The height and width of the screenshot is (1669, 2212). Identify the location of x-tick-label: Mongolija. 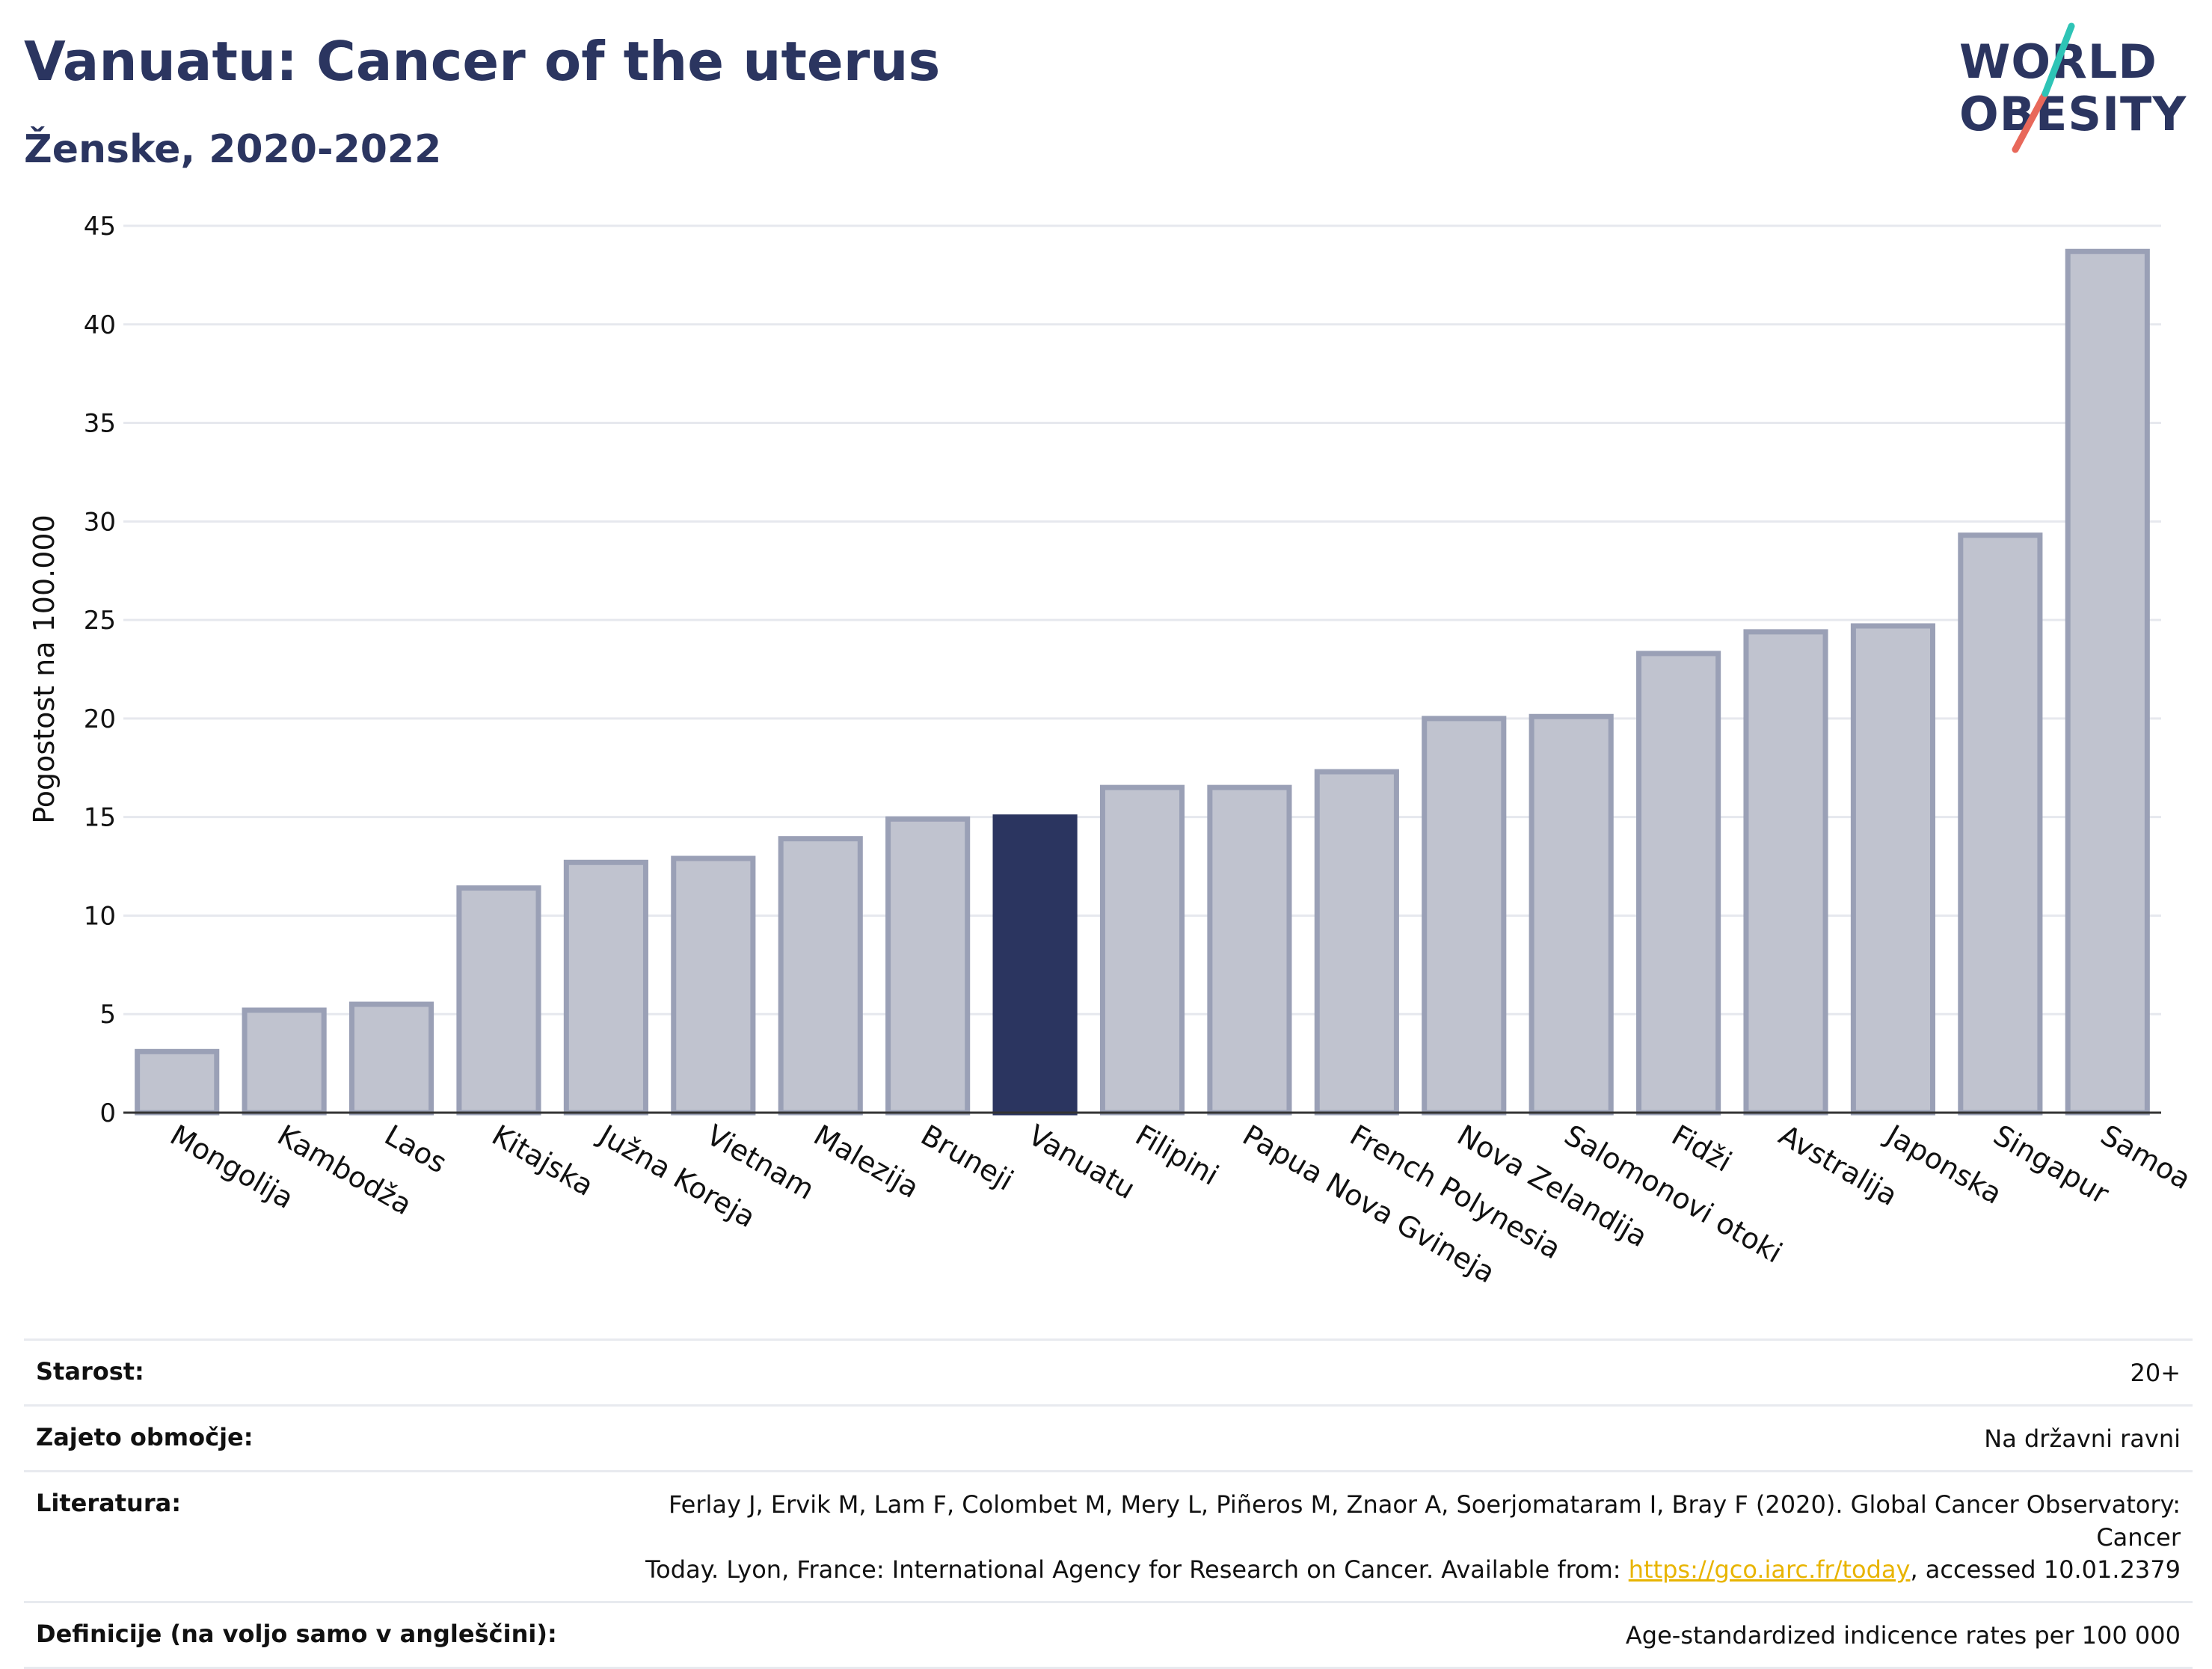
(232, 1167).